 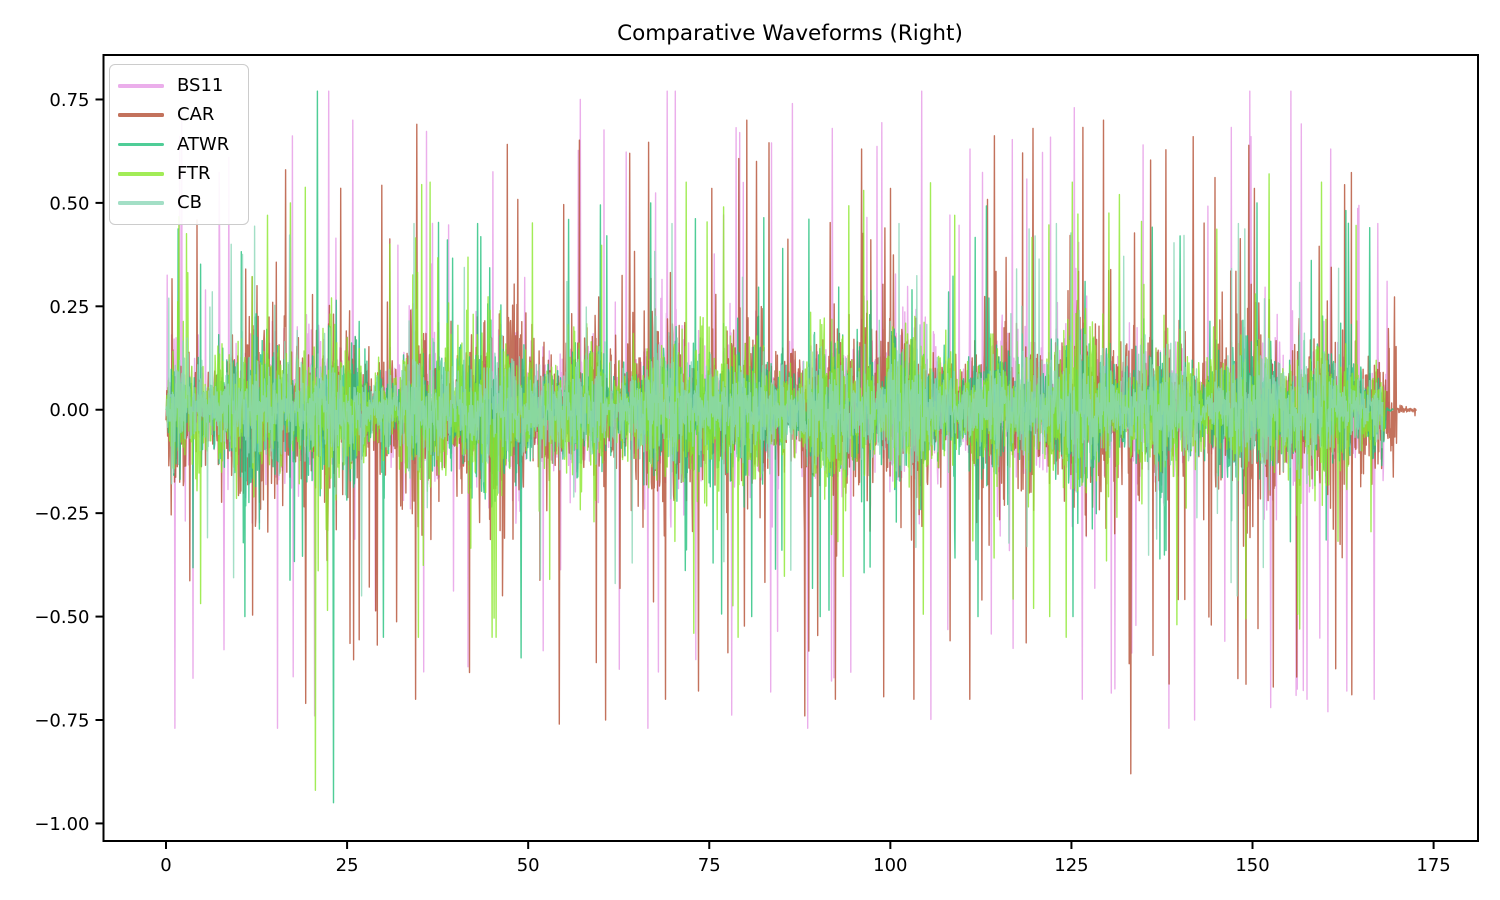 What do you see at coordinates (890, 865) in the screenshot?
I see `x-tick-label: 100` at bounding box center [890, 865].